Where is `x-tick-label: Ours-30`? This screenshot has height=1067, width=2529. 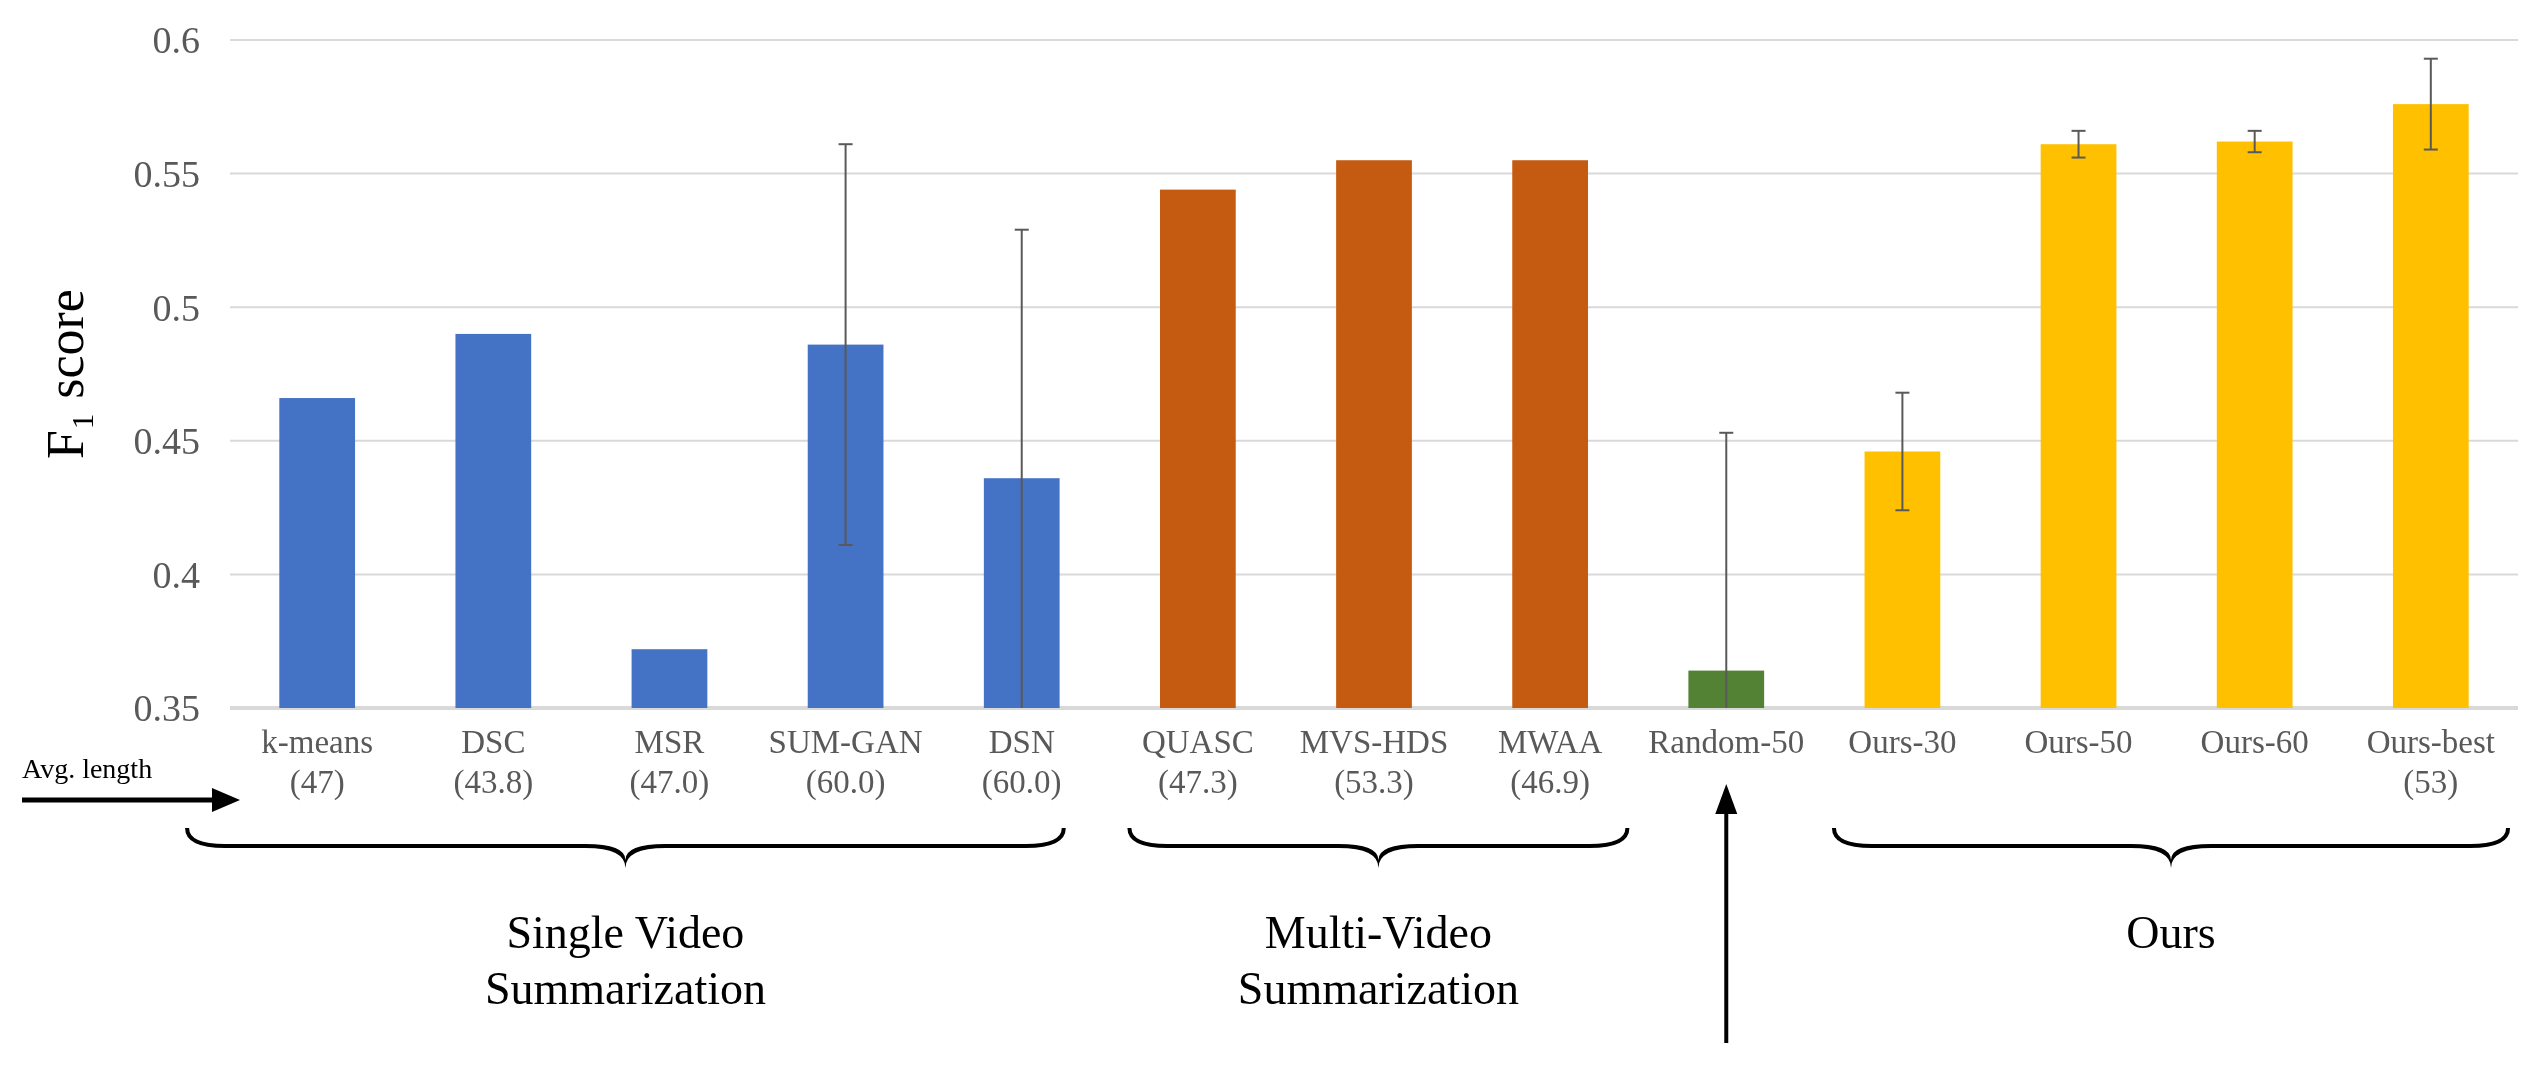
x-tick-label: Ours-30 is located at coordinates (1902, 742).